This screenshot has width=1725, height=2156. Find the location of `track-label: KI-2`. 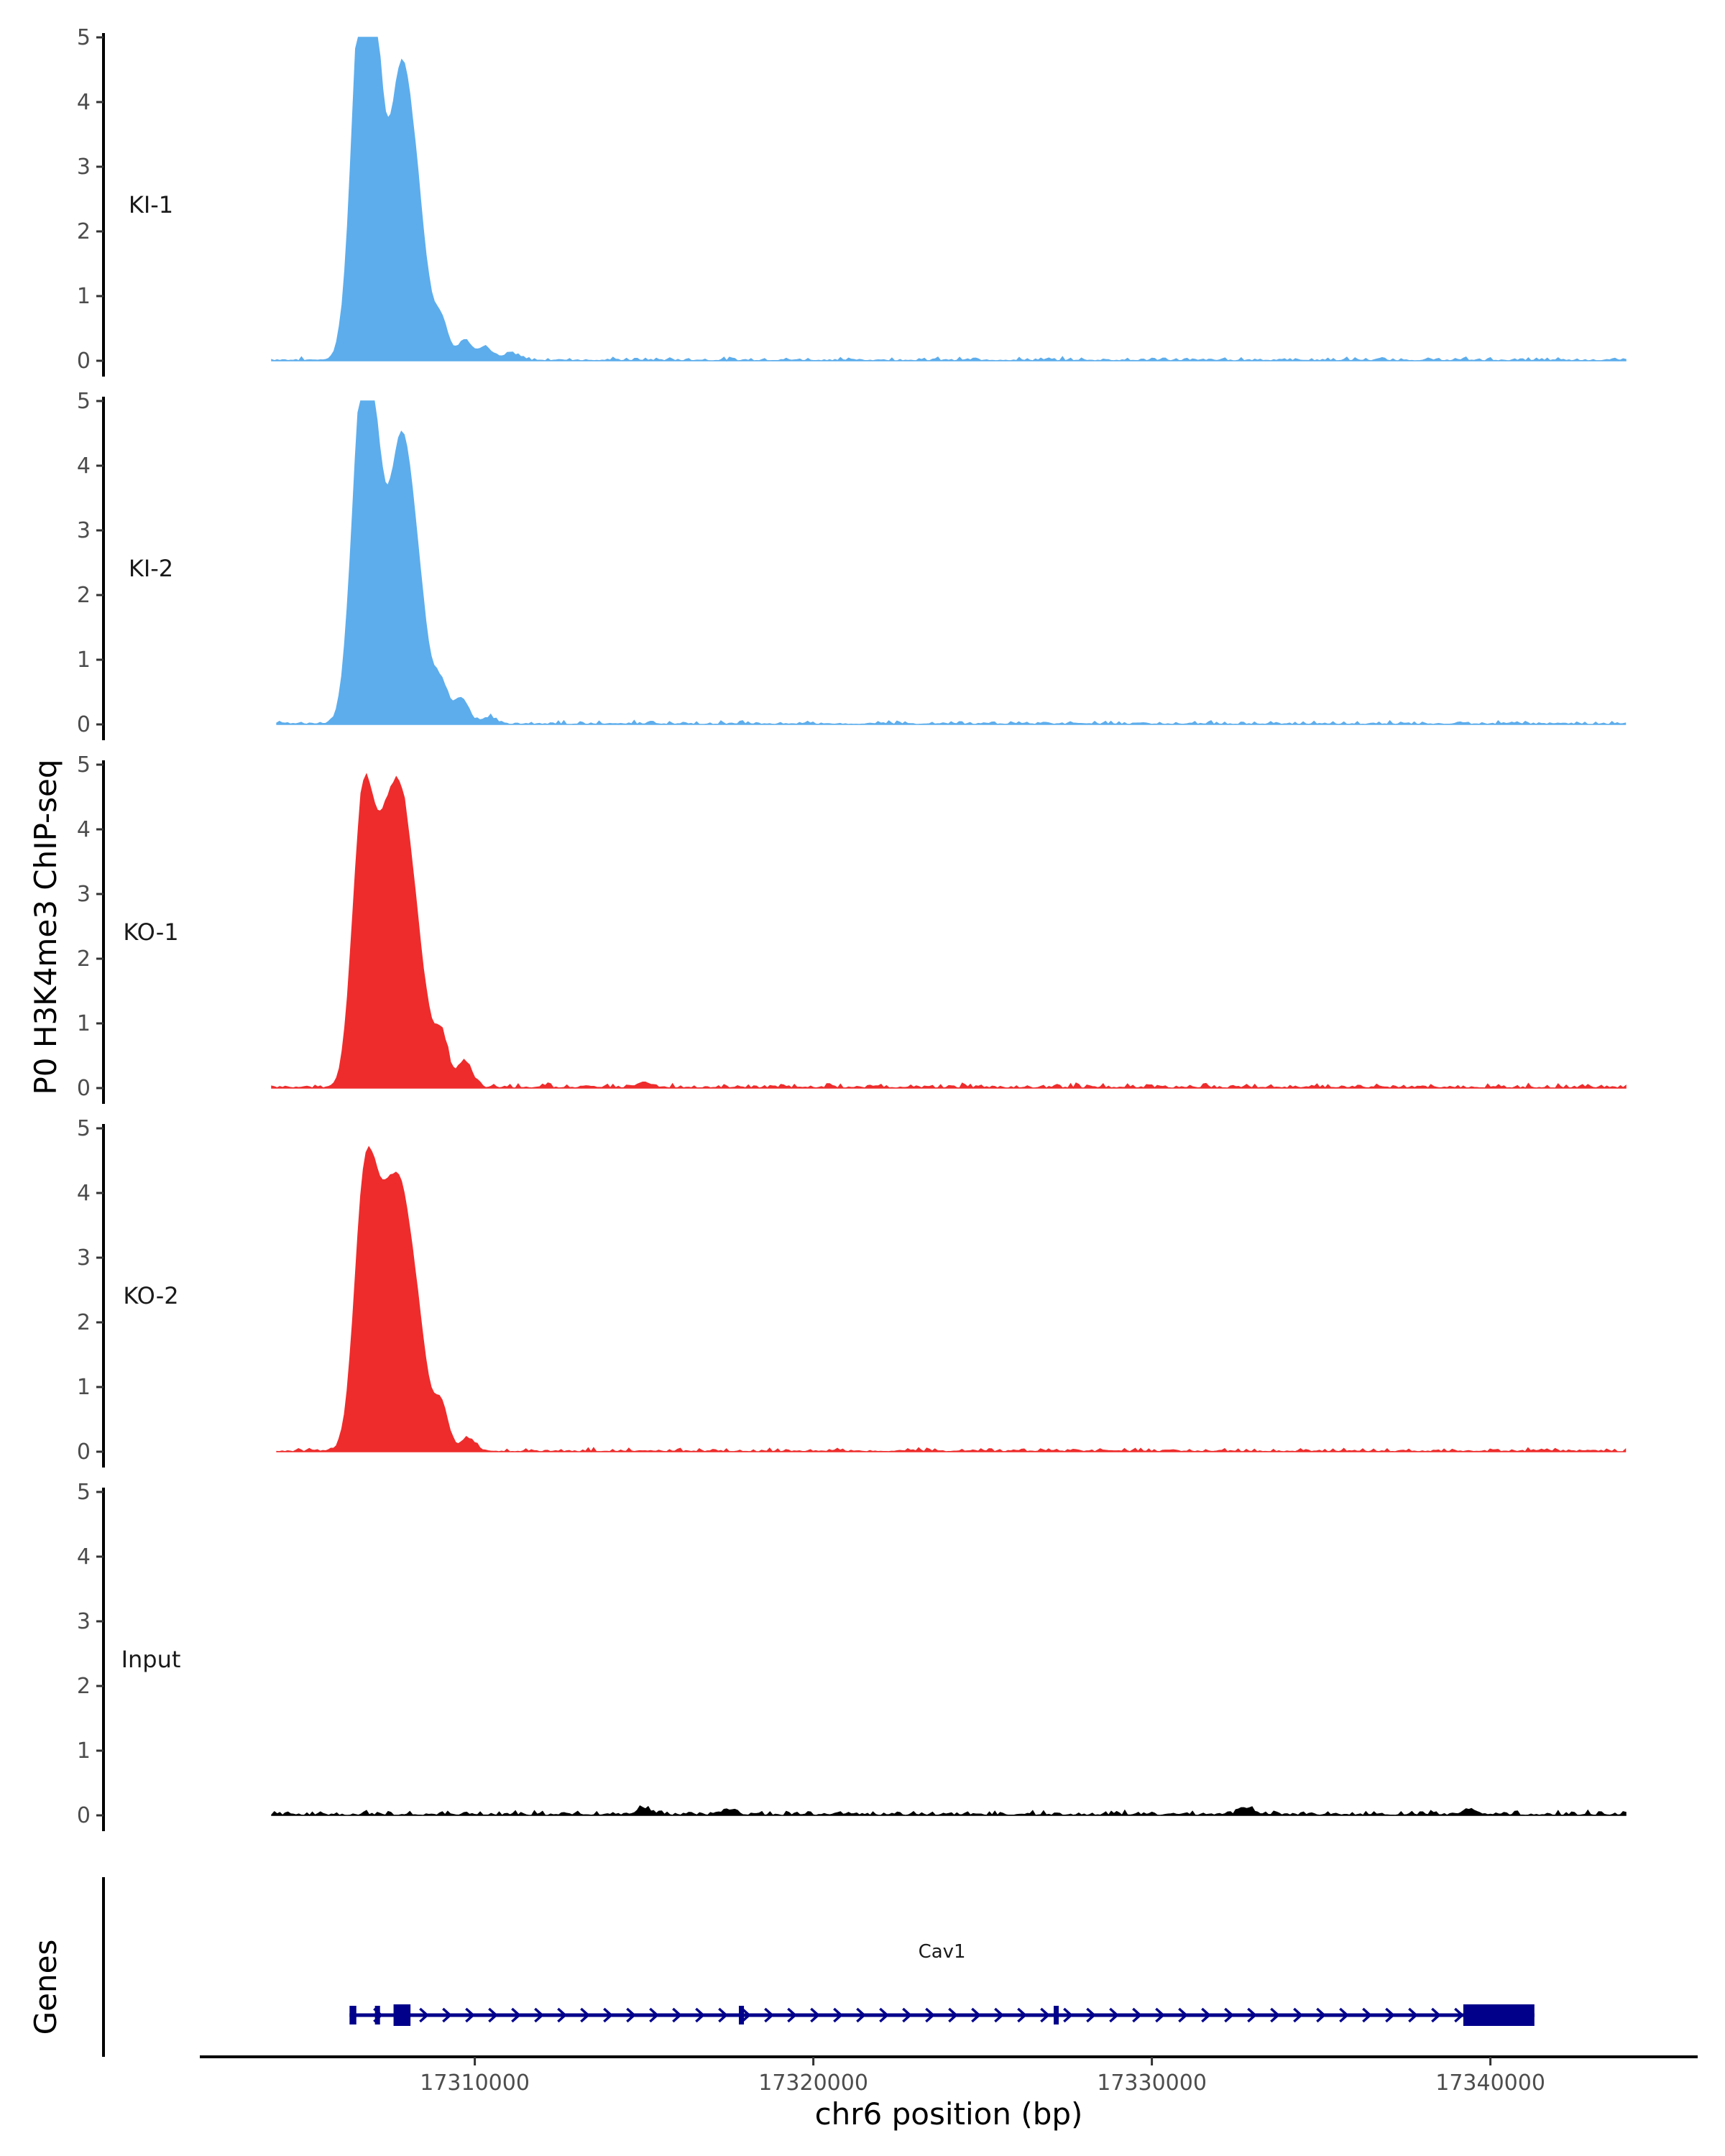

track-label: KI-2 is located at coordinates (151, 568).